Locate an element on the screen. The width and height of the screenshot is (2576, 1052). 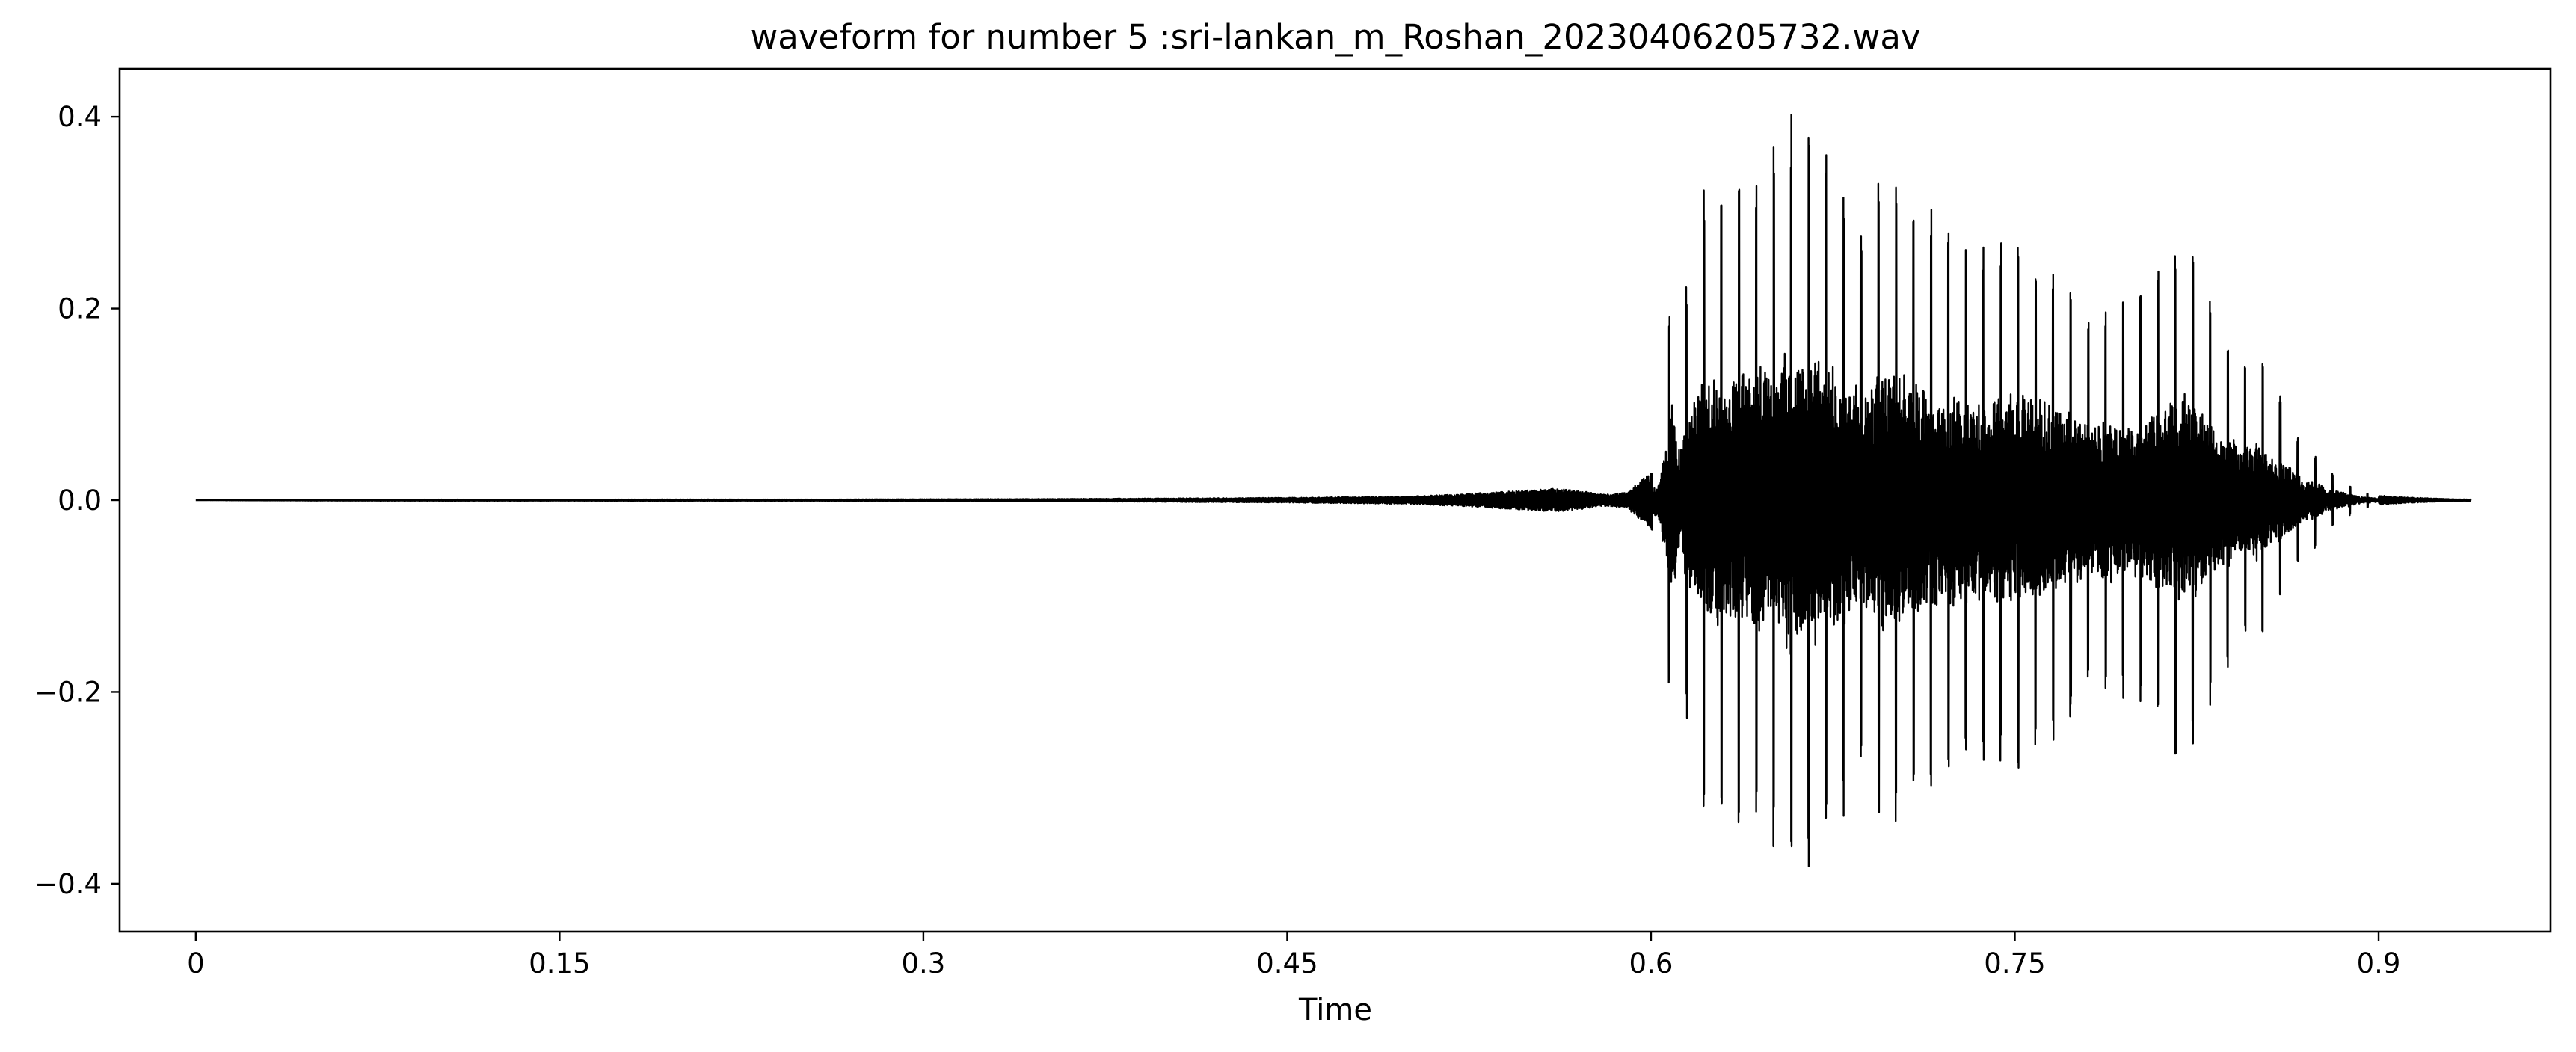
y-axis-ticks: 0.4 0.2 0.0 −0.2 −0.4 is located at coordinates (77, 500).